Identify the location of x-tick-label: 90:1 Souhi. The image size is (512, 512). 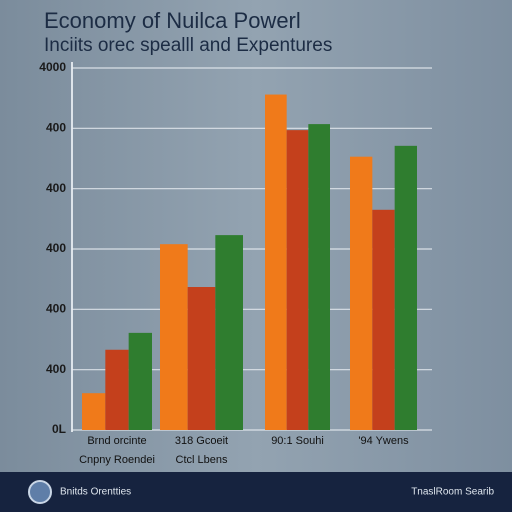
(297, 441).